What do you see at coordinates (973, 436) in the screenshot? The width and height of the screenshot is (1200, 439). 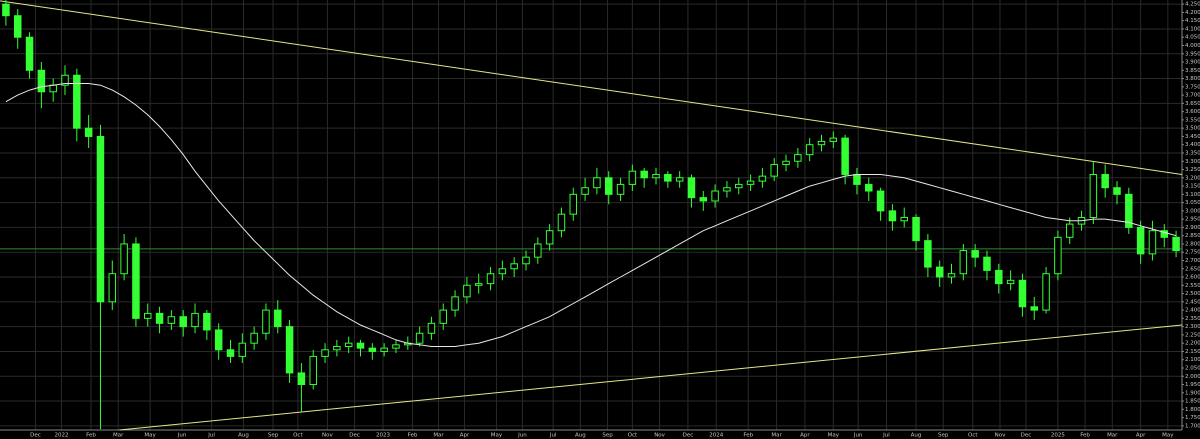 I see `x-tick-label: Oct` at bounding box center [973, 436].